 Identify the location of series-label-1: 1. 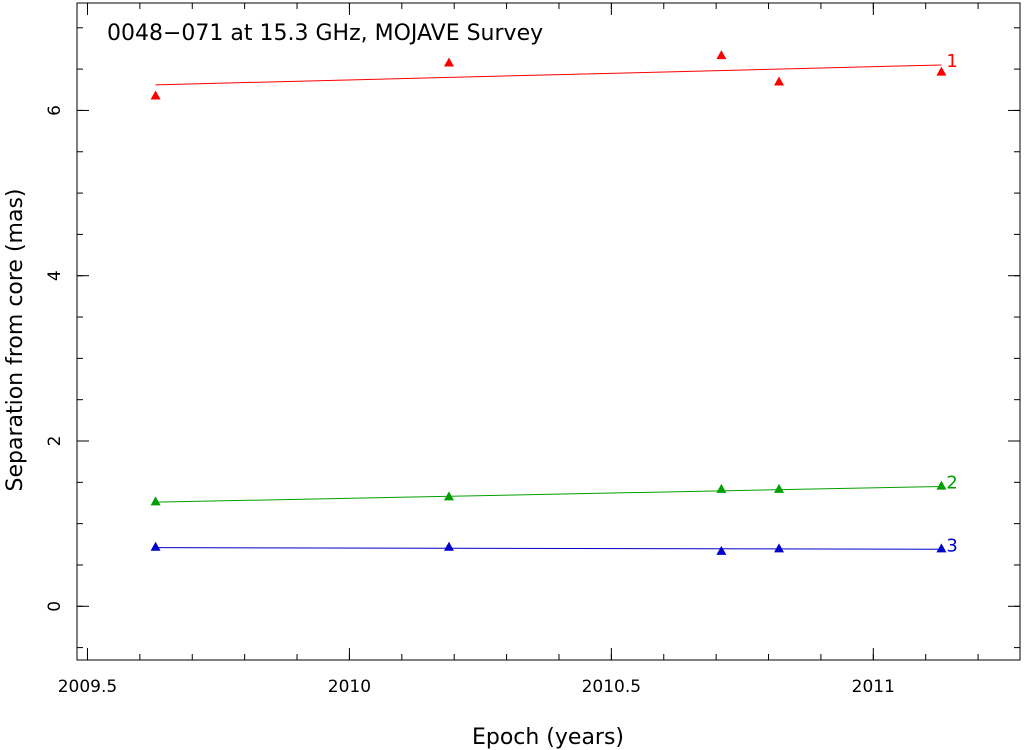
(951, 61).